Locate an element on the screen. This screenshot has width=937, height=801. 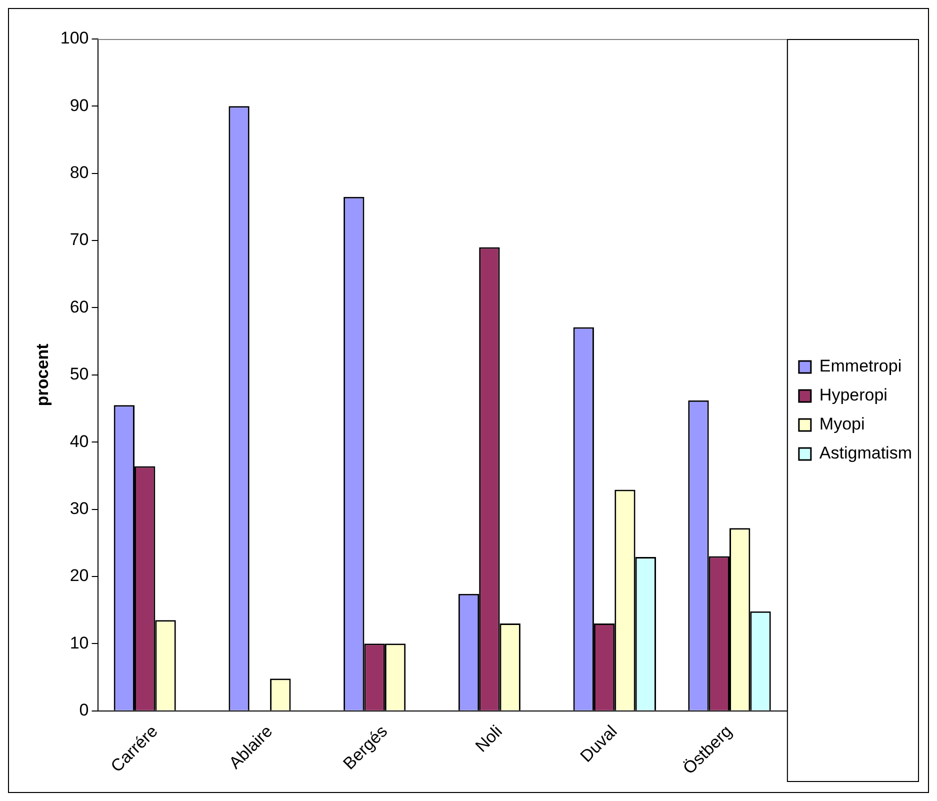
y-tick-label: 80 is located at coordinates (79, 172).